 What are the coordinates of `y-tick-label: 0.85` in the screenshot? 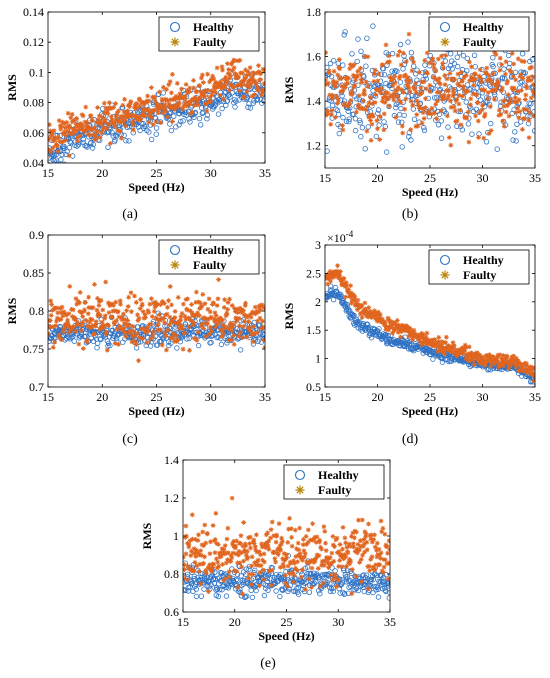 It's located at (33, 273).